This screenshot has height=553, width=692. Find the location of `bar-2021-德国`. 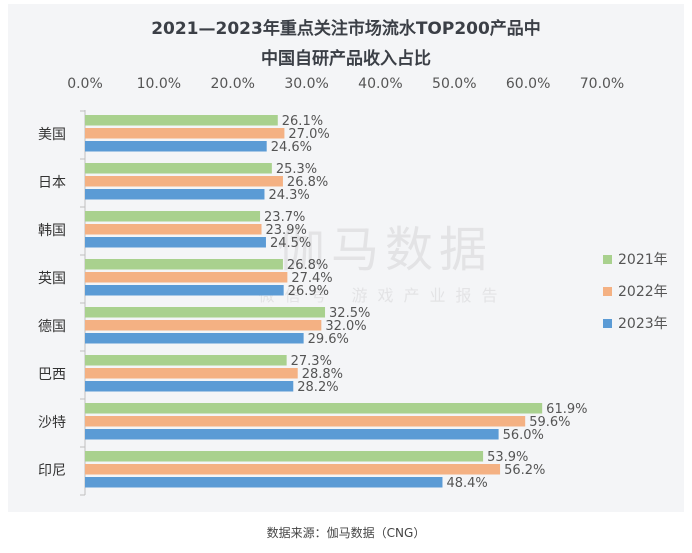

bar-2021-德国 is located at coordinates (205, 312).